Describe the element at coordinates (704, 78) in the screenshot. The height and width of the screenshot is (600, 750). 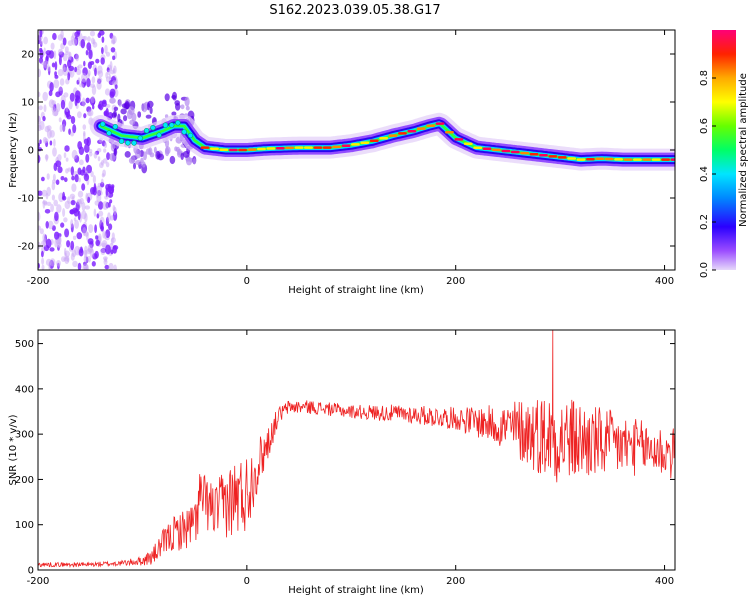
I see `colorbar-tick-label: 0.8` at that location.